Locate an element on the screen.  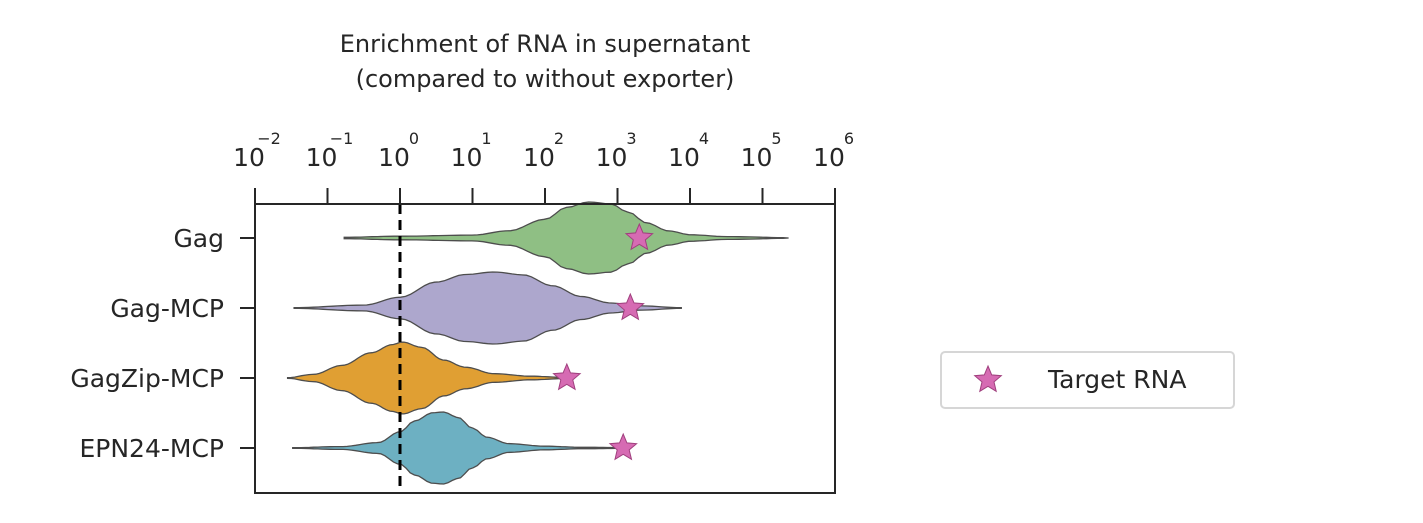
x-tick-exponent-0: −2 is located at coordinates (269, 138).